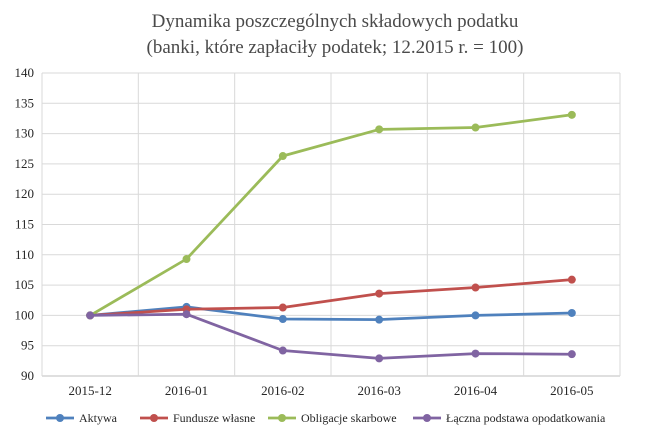 The image size is (645, 428). I want to click on y-tick-label: 120, so click(25, 193).